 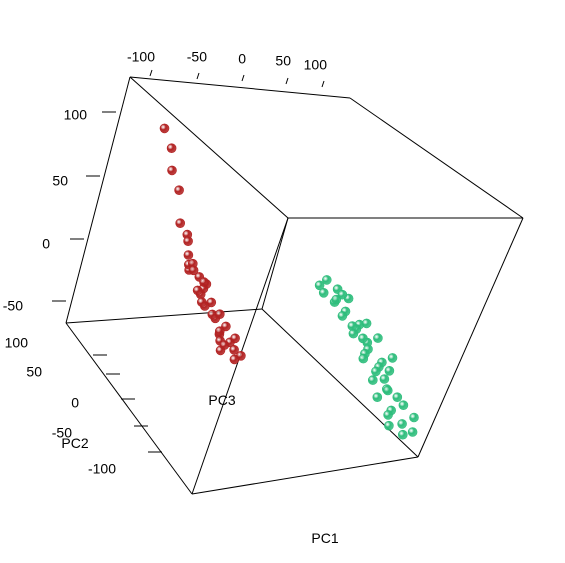 What do you see at coordinates (17, 343) in the screenshot?
I see `y-tick-label: 100` at bounding box center [17, 343].